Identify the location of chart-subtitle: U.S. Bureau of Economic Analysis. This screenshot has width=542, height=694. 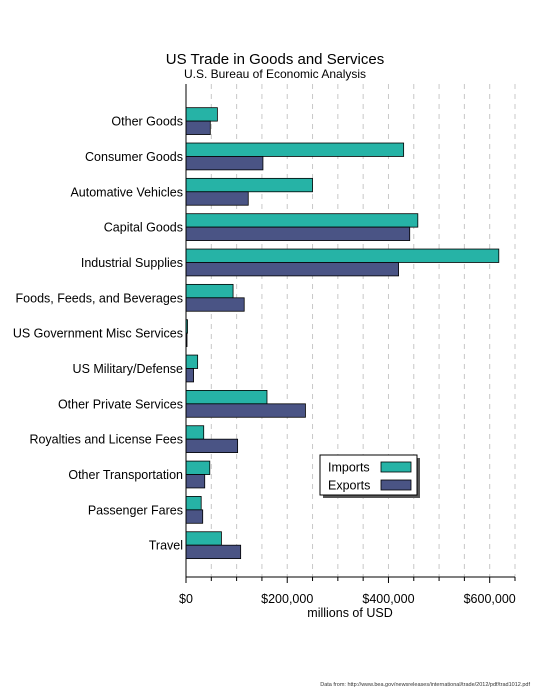
(275, 74).